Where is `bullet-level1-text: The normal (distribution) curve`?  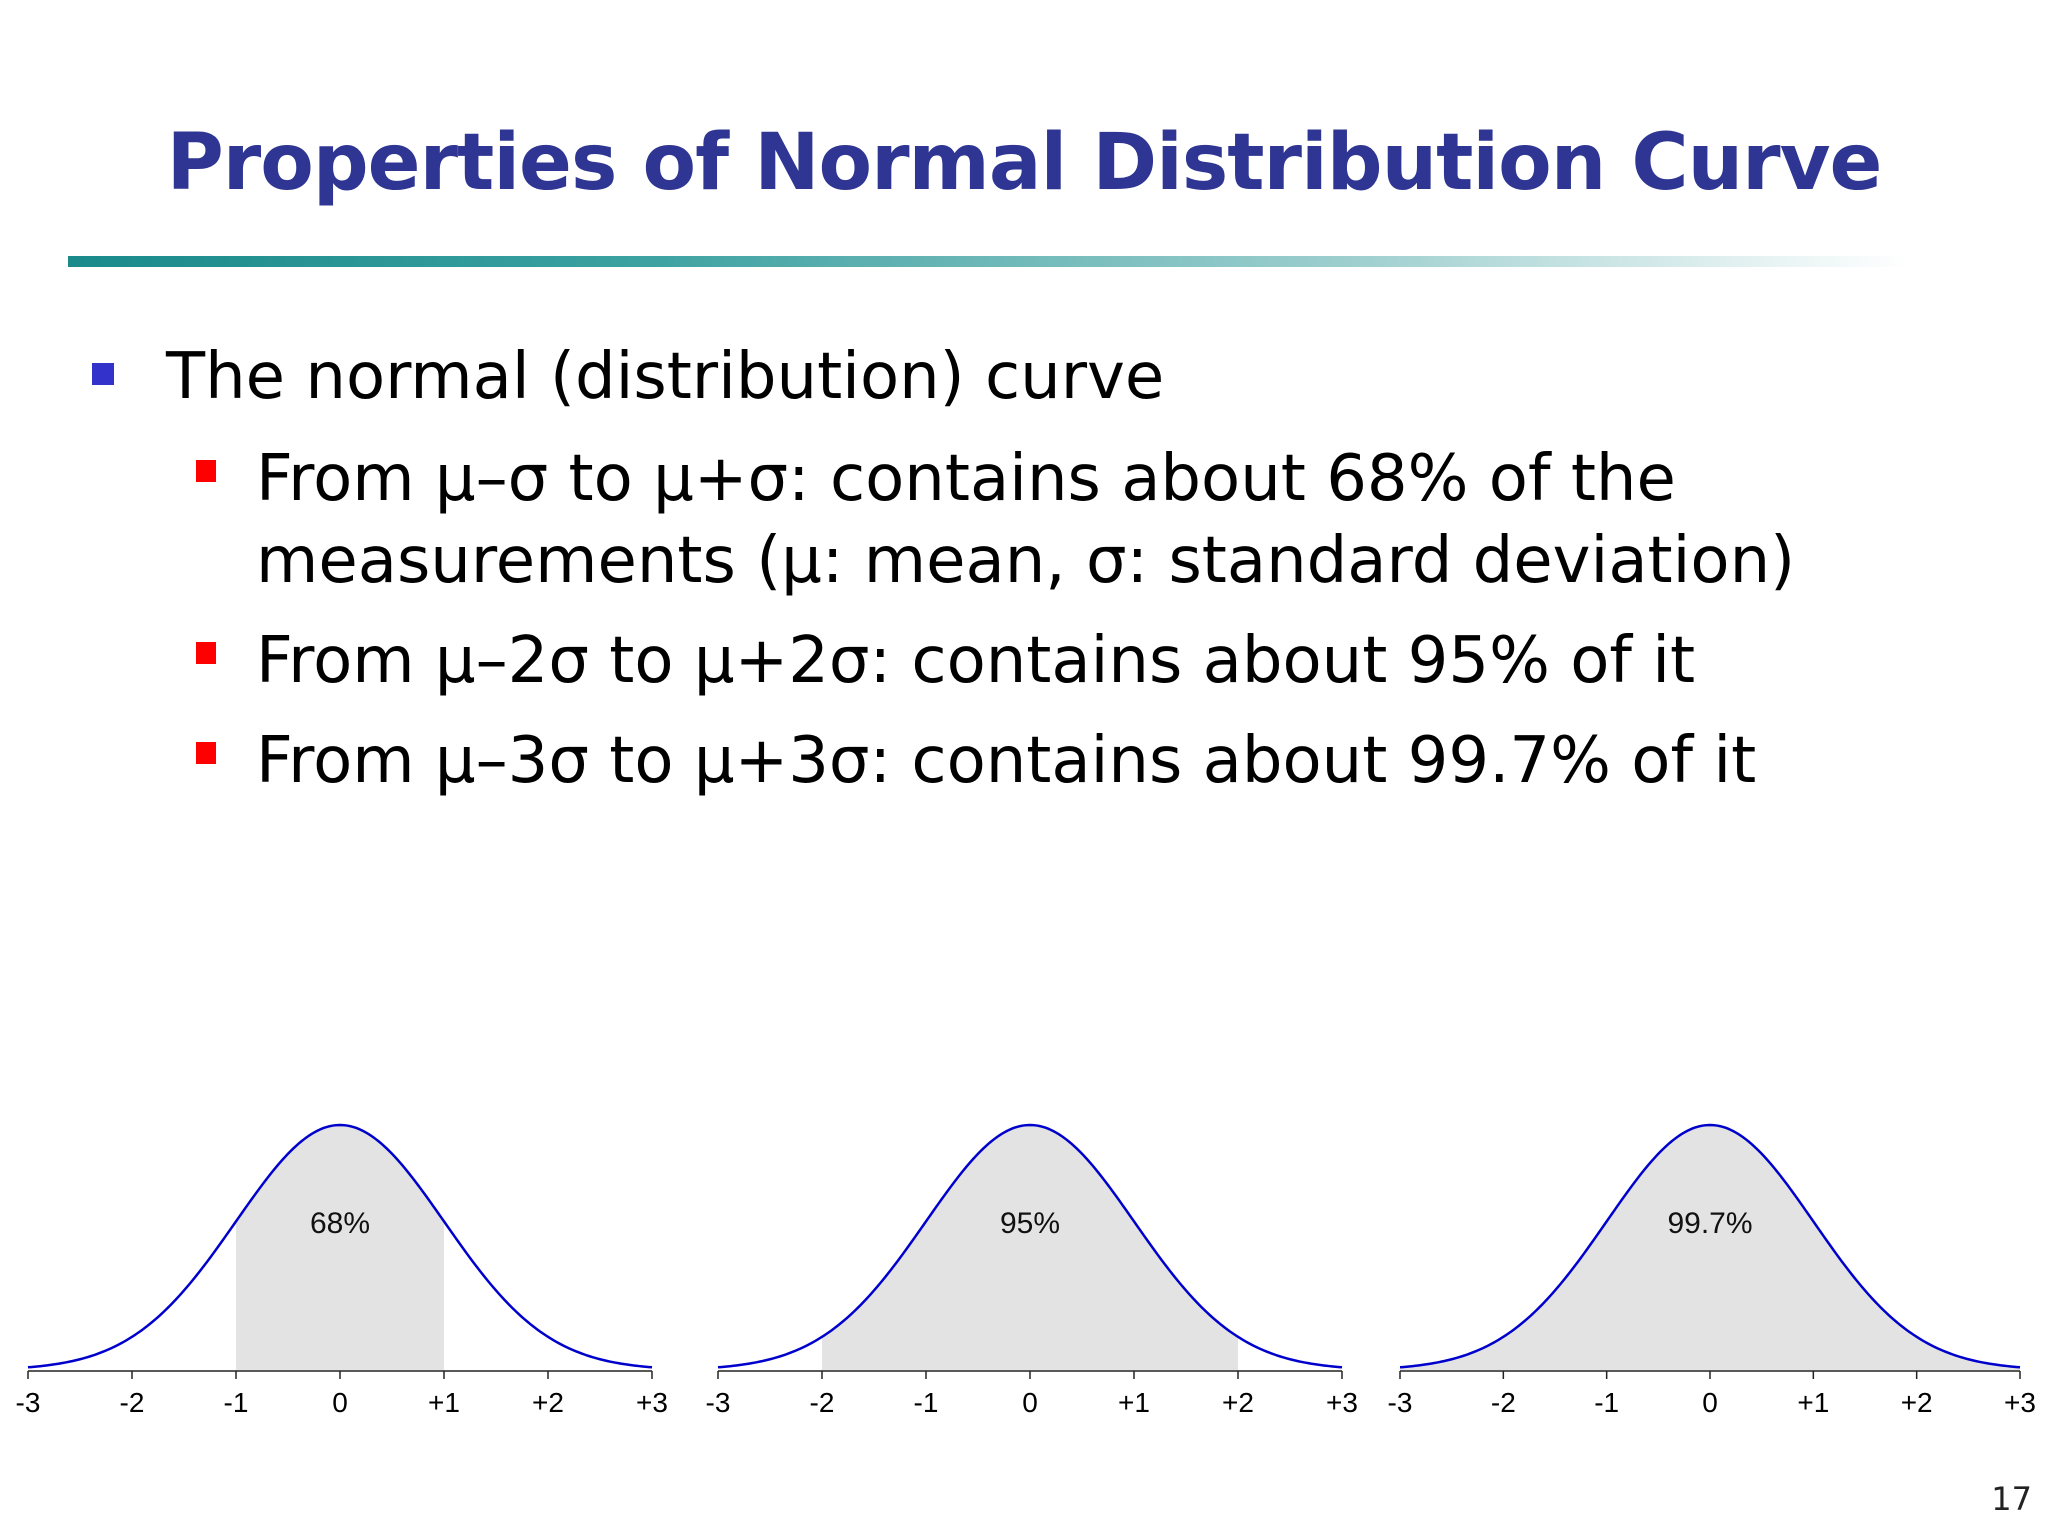 bullet-level1-text: The normal (distribution) curve is located at coordinates (665, 377).